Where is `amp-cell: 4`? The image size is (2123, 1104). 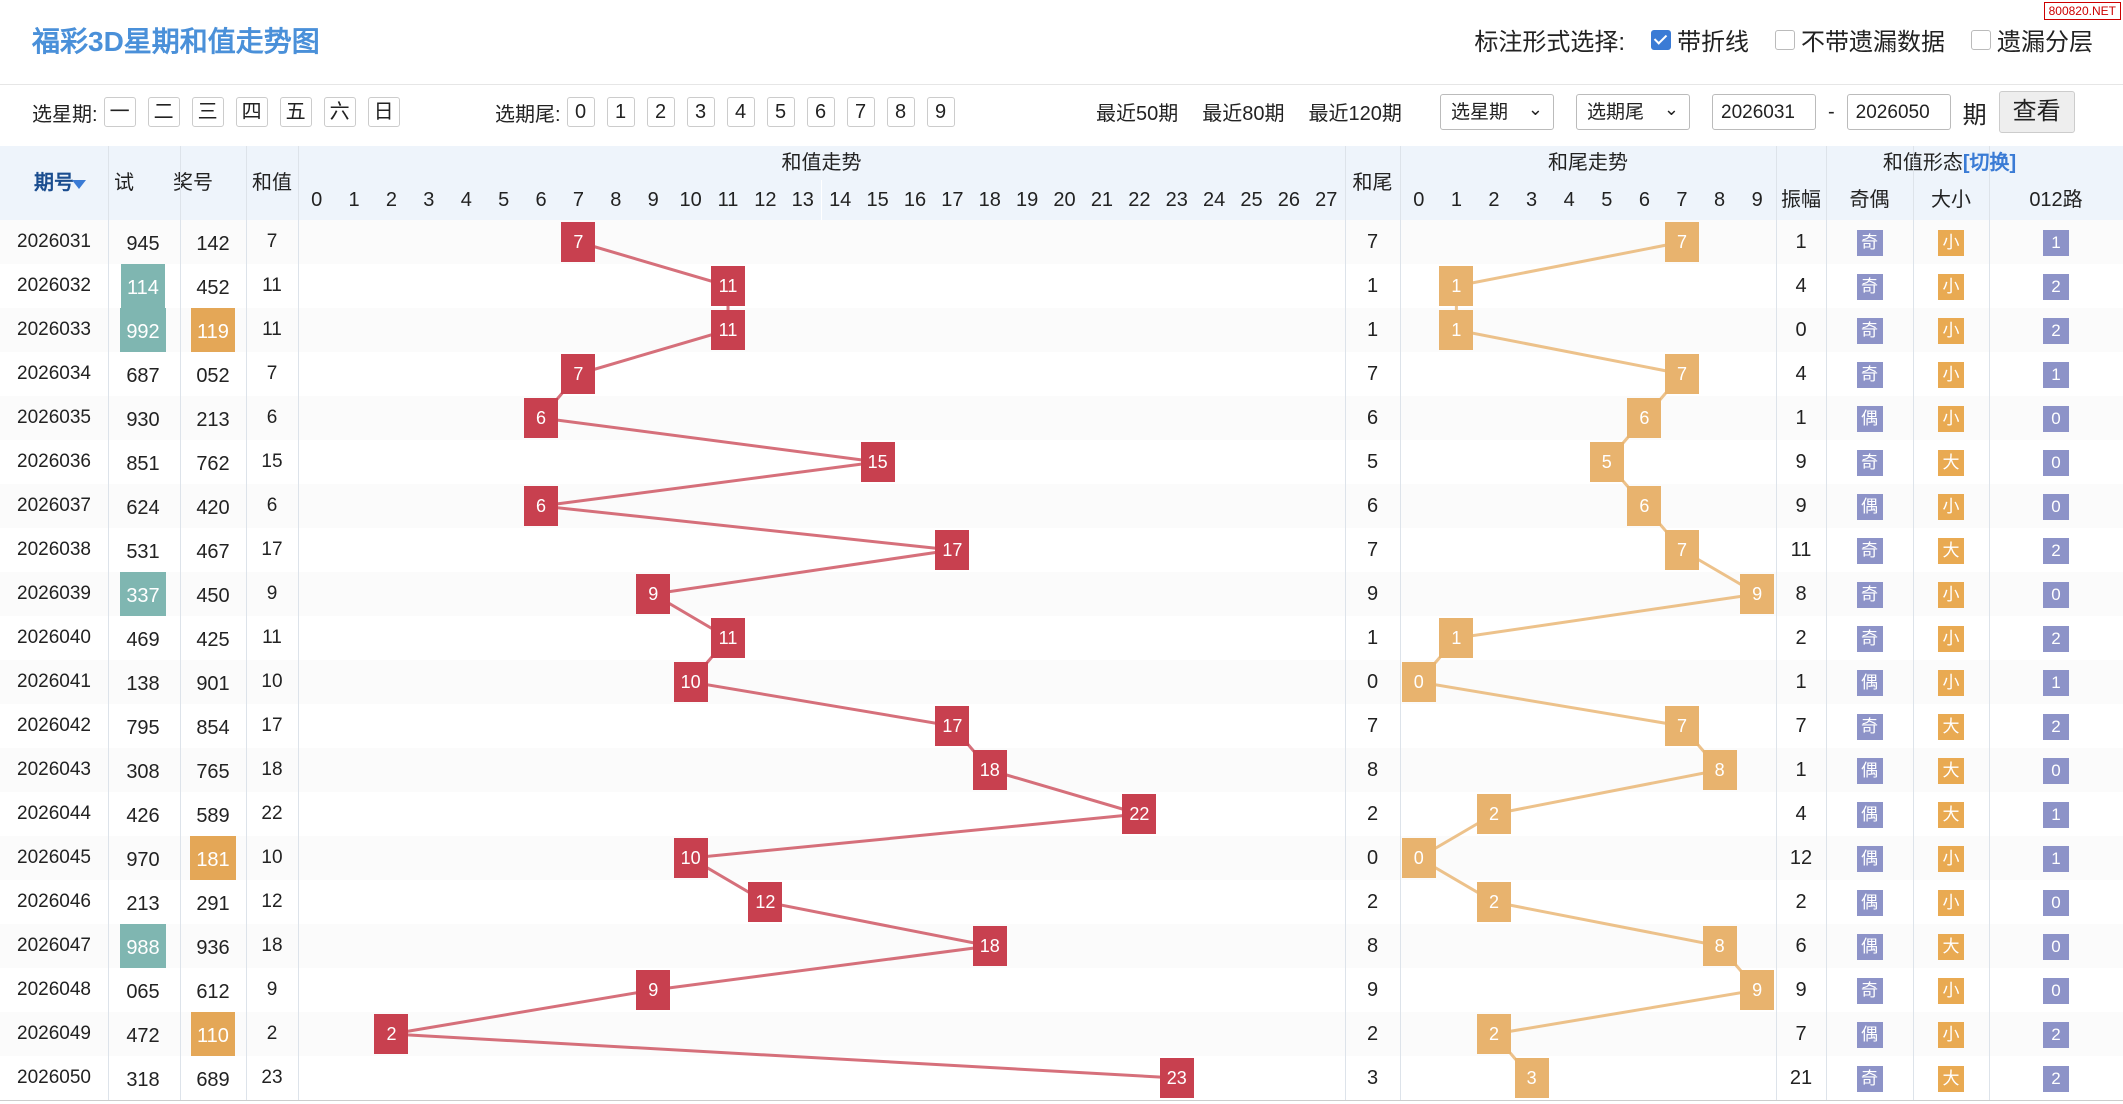 amp-cell: 4 is located at coordinates (1801, 814).